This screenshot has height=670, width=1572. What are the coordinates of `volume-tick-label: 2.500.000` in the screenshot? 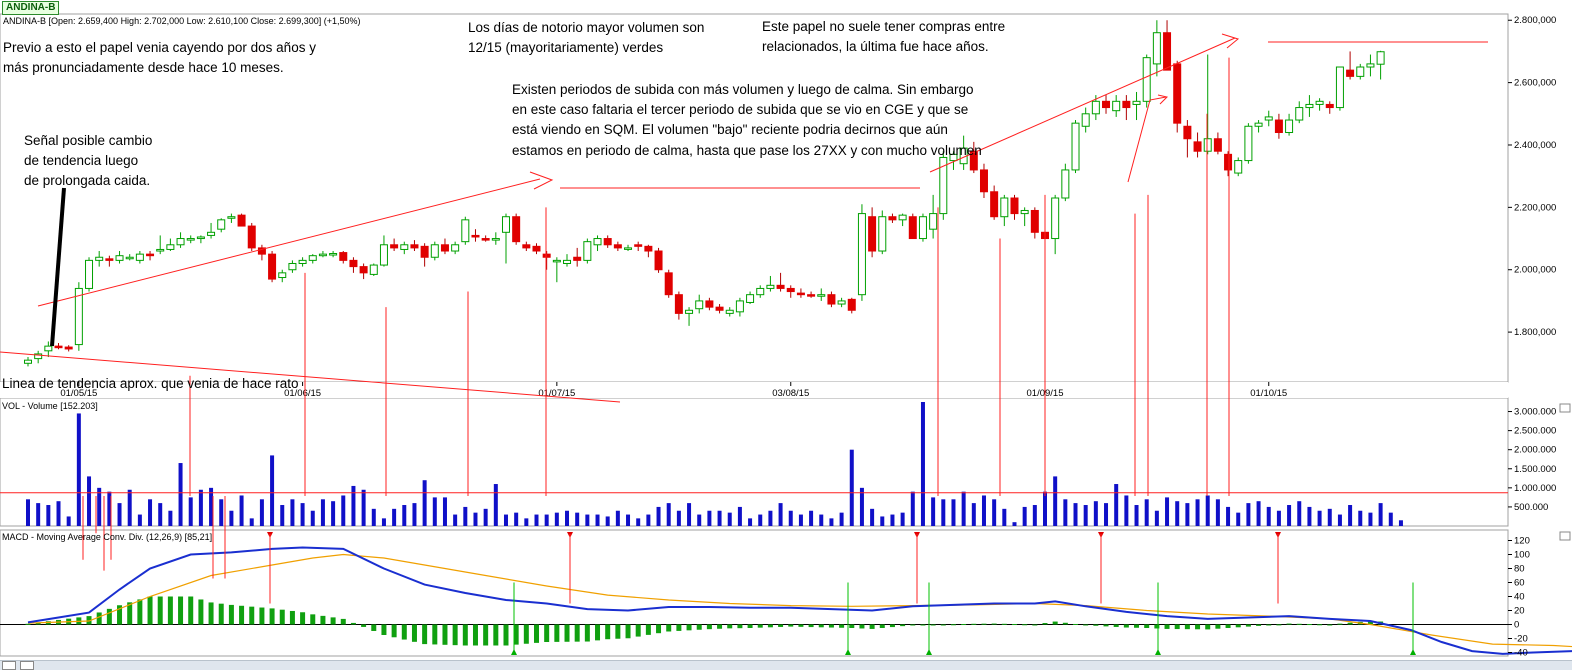 It's located at (1535, 431).